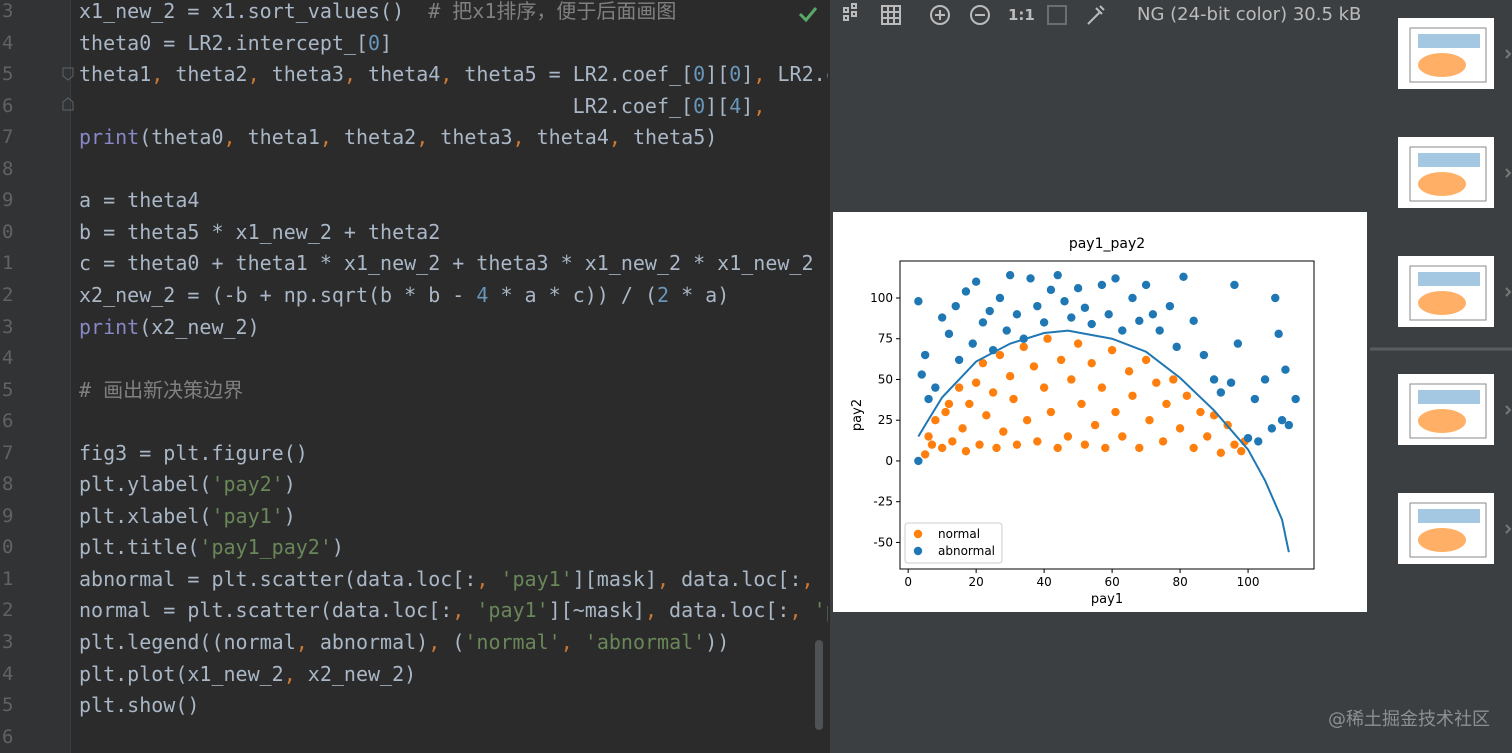  Describe the element at coordinates (193, 453) in the screenshot. I see `code-line: fig3 = plt.figure()` at that location.